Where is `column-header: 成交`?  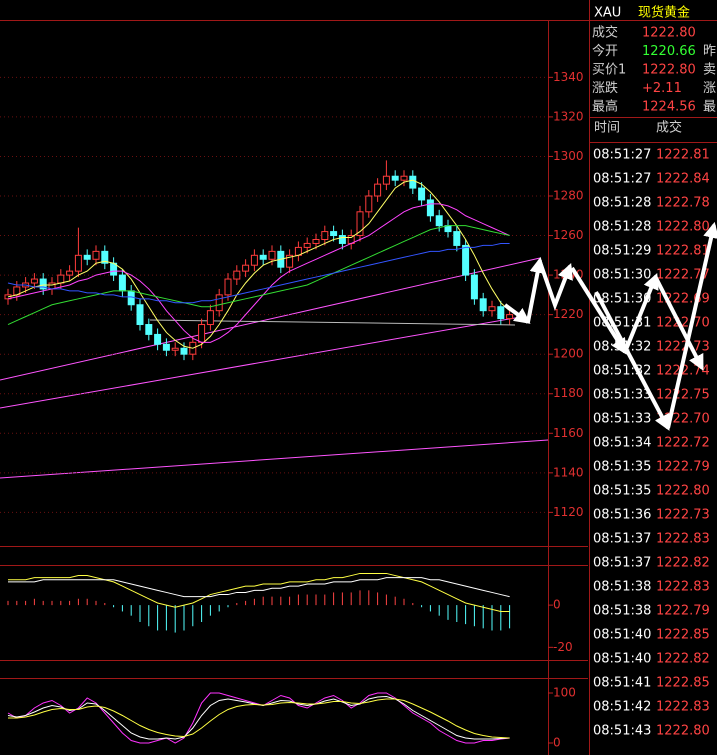
column-header: 成交 is located at coordinates (669, 128).